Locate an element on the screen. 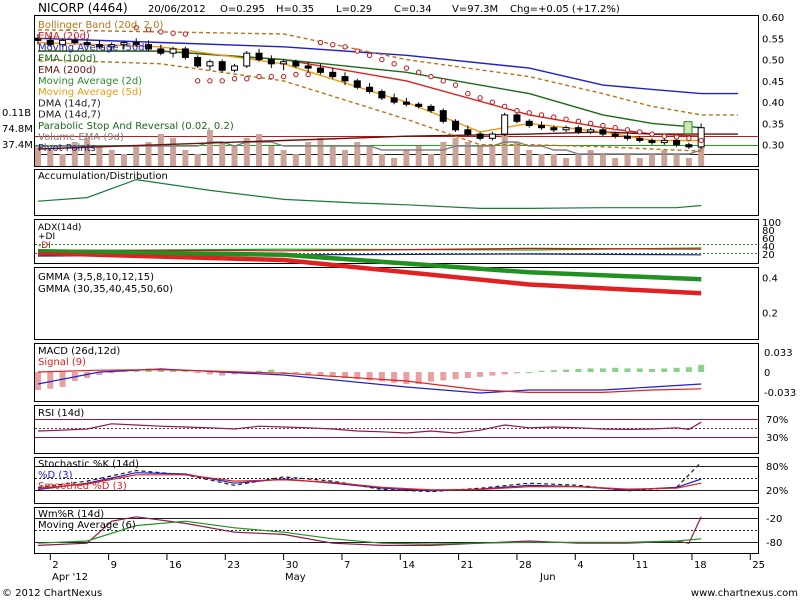  volume-layer is located at coordinates (370, 148).